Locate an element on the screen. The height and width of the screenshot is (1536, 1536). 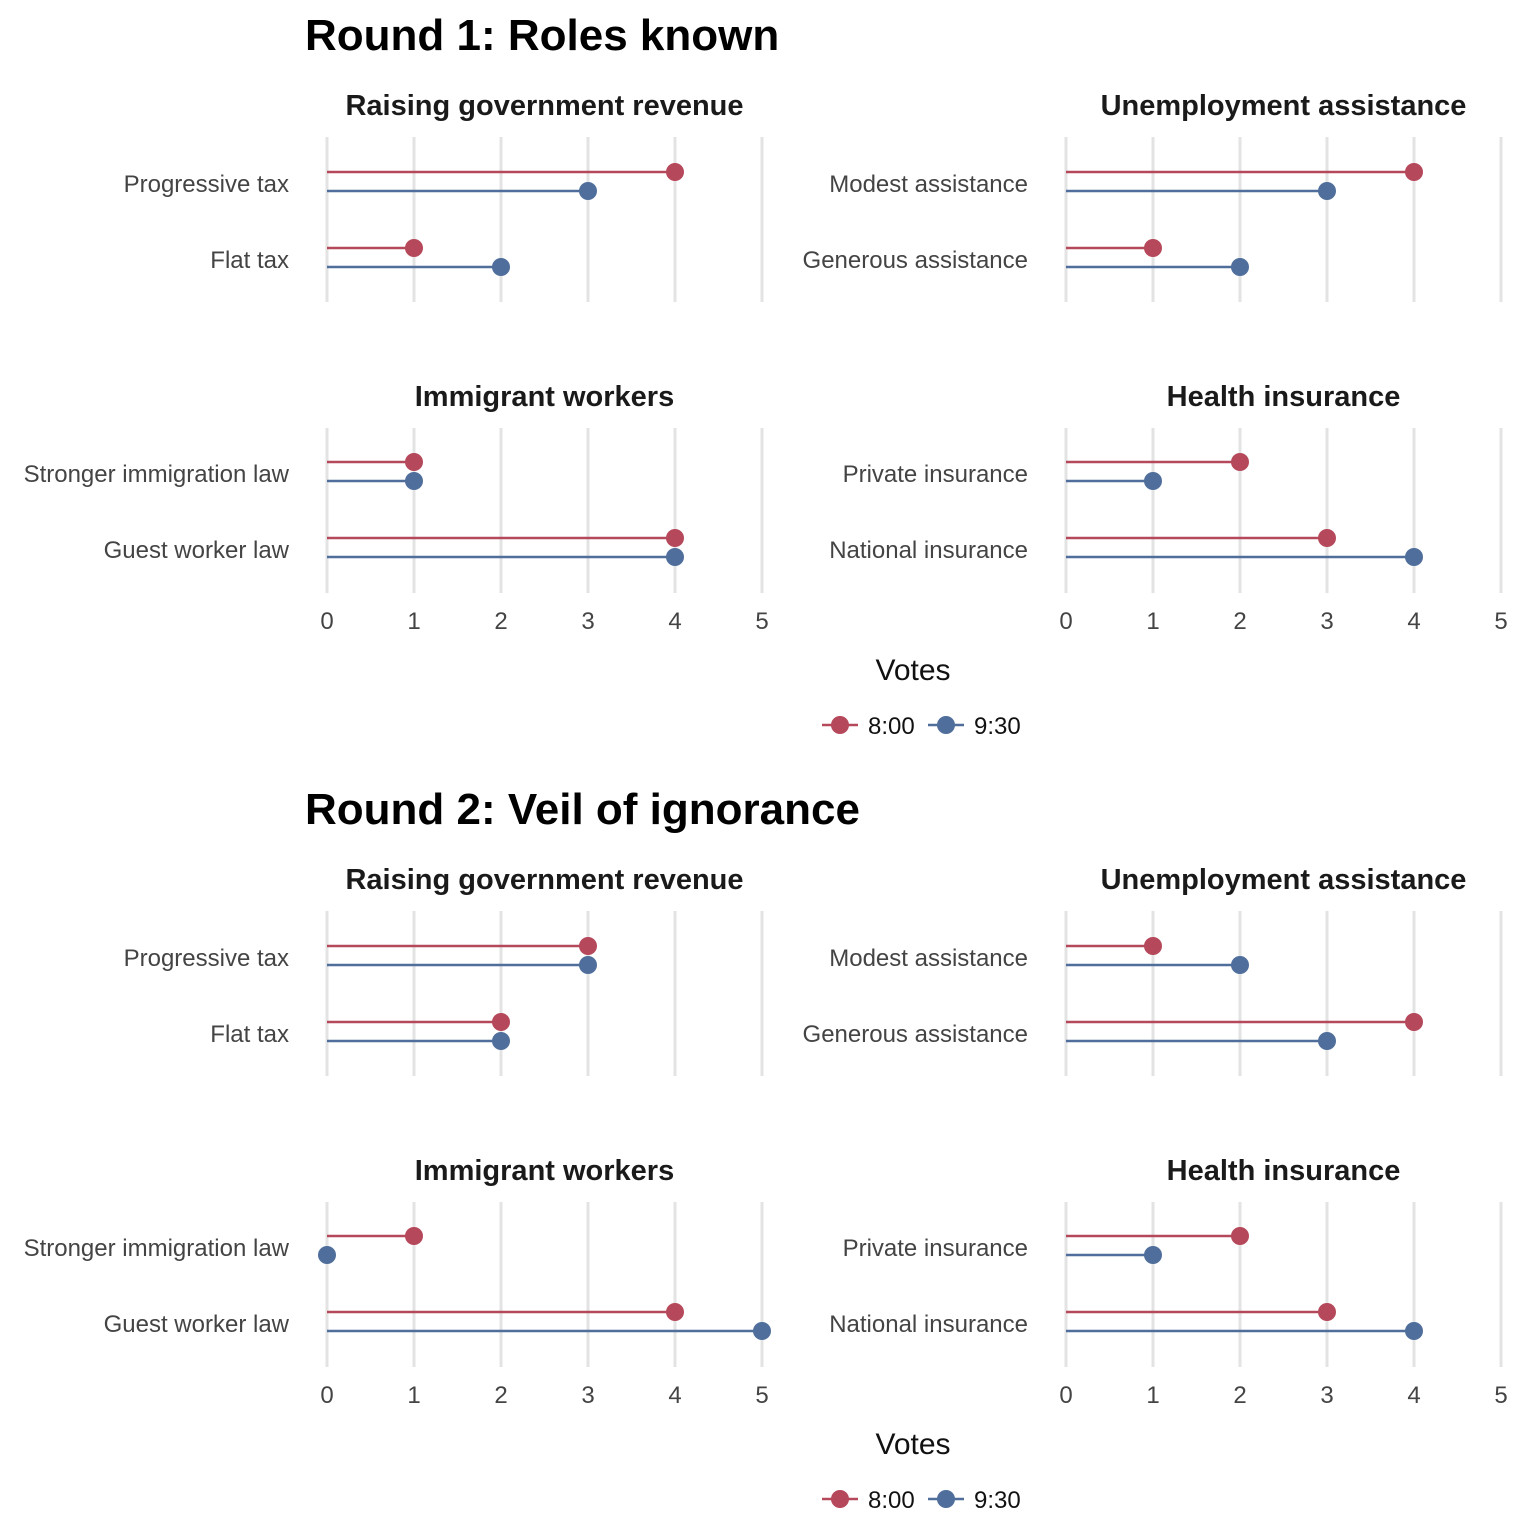
category-label: National insurance is located at coordinates (928, 1324).